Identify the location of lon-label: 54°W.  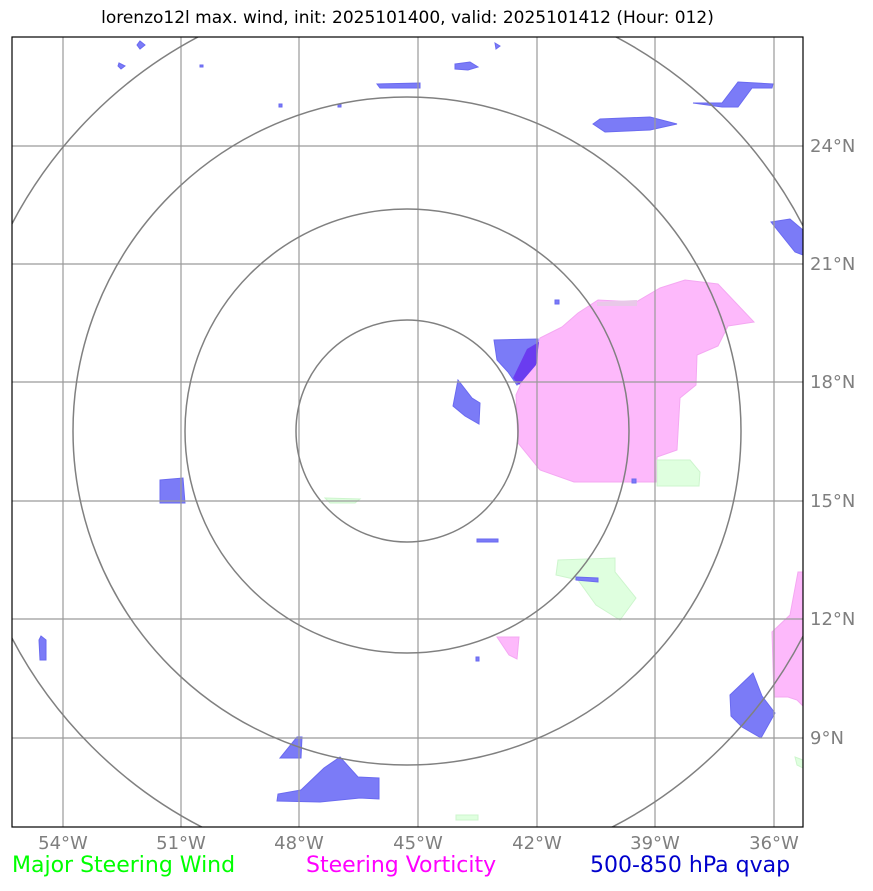
(63, 843).